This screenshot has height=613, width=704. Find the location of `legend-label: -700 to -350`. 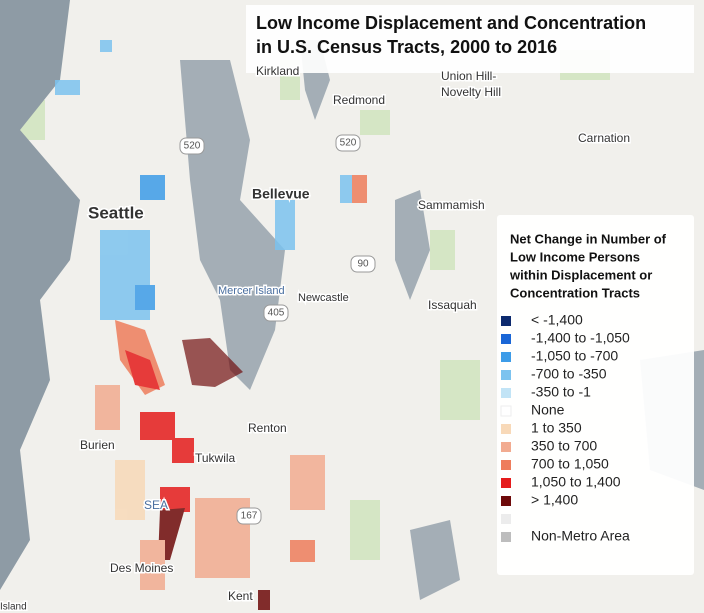

legend-label: -700 to -350 is located at coordinates (569, 374).